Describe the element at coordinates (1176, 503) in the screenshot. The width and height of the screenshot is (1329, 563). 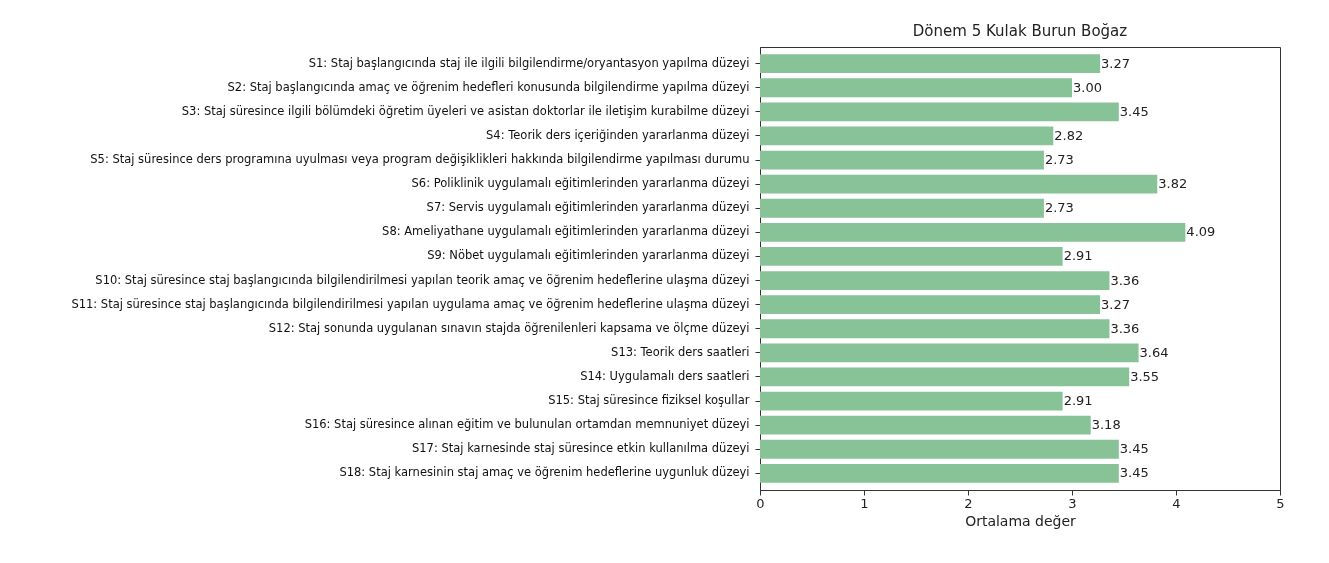
I see `x-tick-label: 4` at that location.